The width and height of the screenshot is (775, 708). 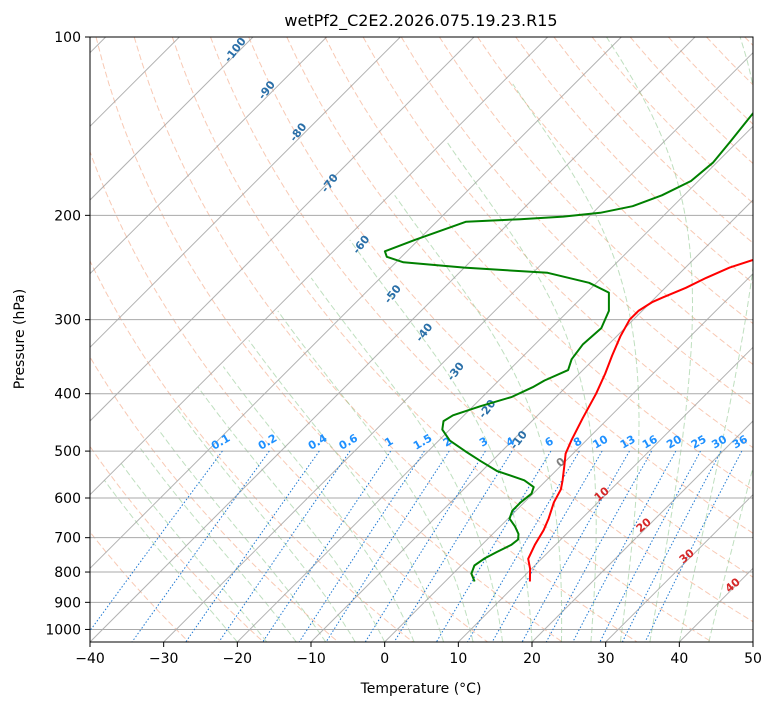 What do you see at coordinates (67, 38) in the screenshot?
I see `y-tick-label: 100` at bounding box center [67, 38].